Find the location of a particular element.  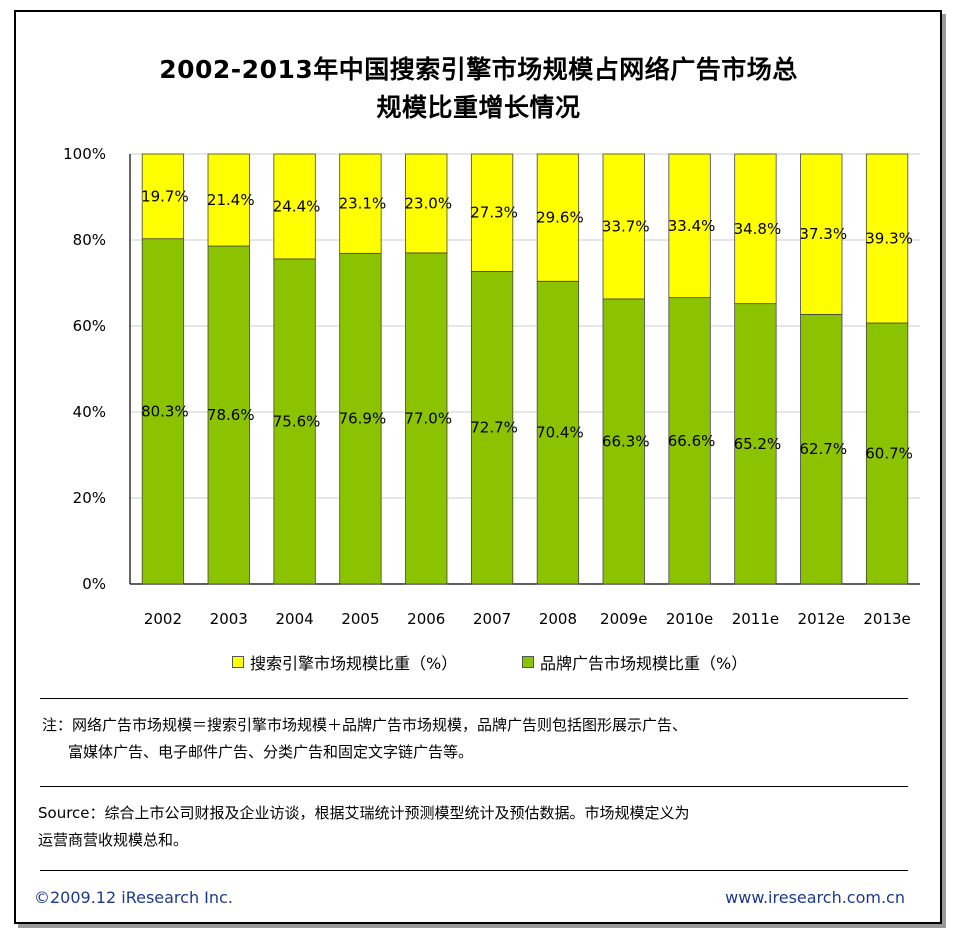

footer-website: www.iresearch.com.cn is located at coordinates (815, 897).